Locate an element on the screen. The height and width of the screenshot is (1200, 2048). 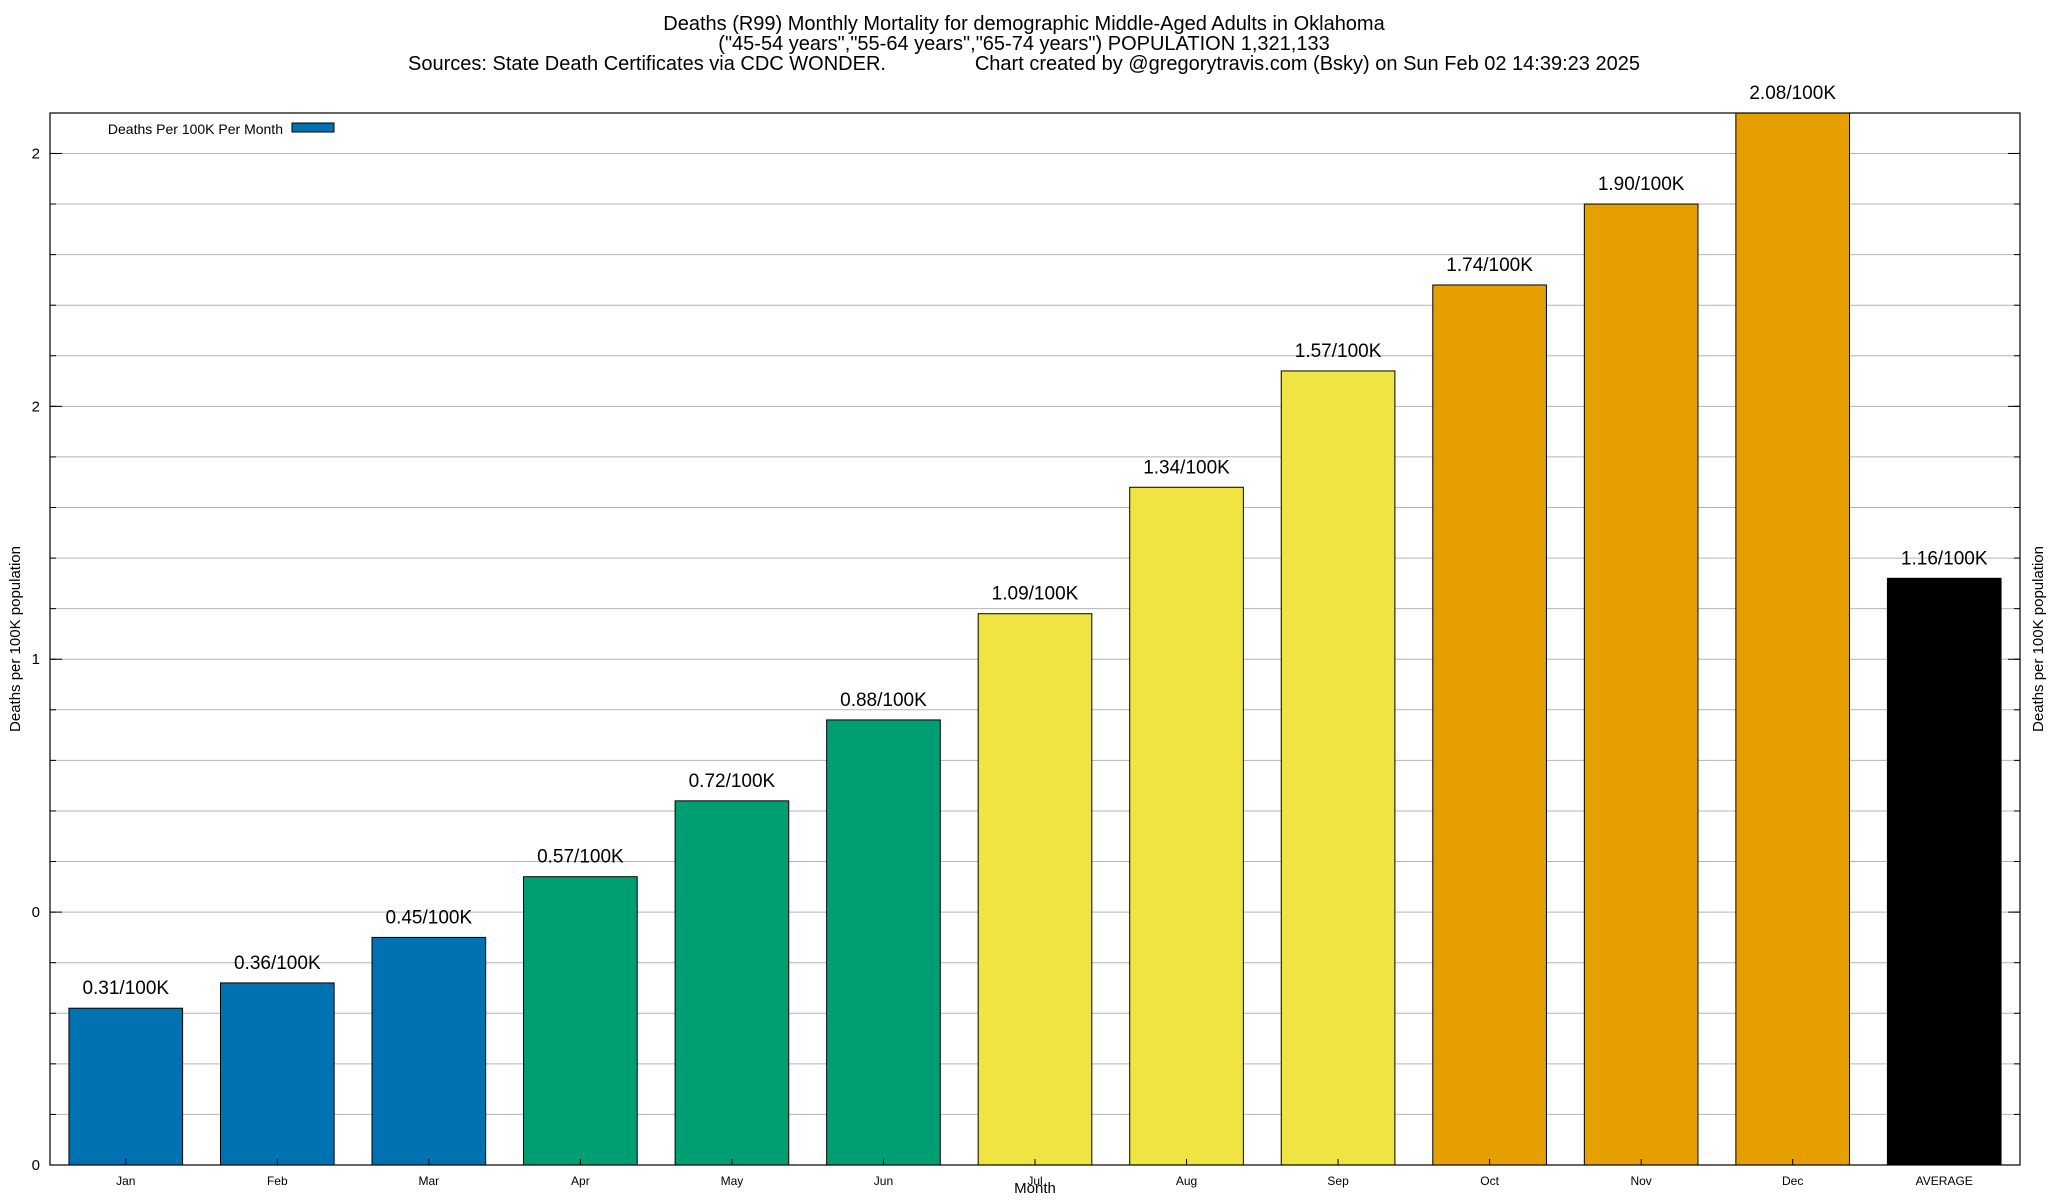
x-tick-label: AVERAGE is located at coordinates (1944, 1181).